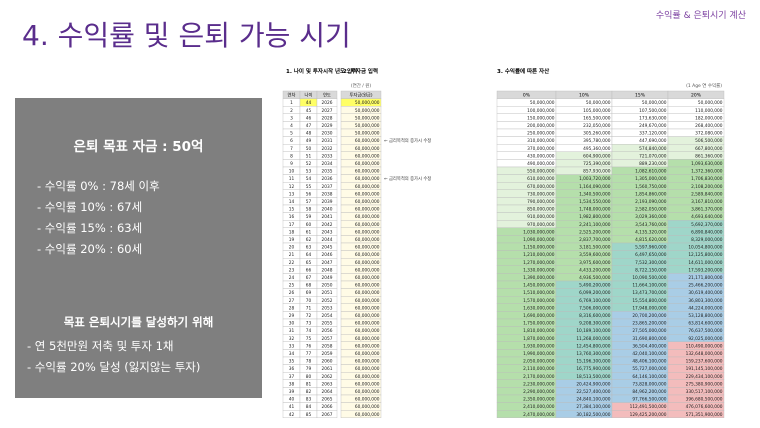 This screenshot has width=760, height=428. What do you see at coordinates (541, 194) in the screenshot?
I see `cell-text: 730,000,000` at bounding box center [541, 194].